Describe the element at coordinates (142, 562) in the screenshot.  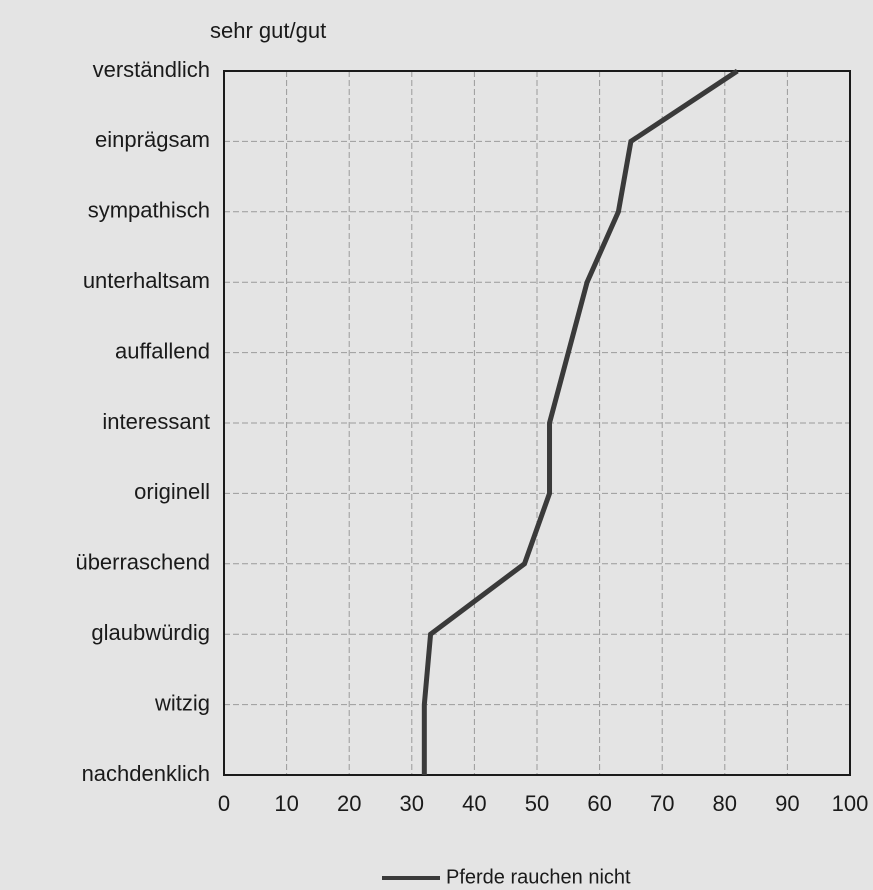
I see `y-tick-label: überraschend` at that location.